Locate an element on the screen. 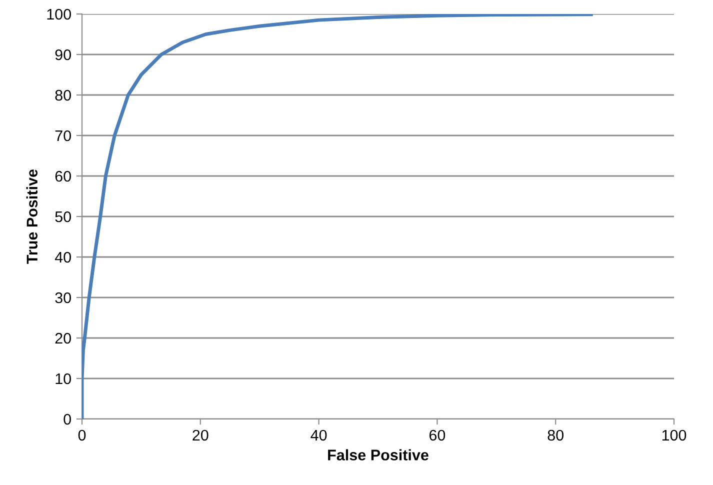 The height and width of the screenshot is (485, 713). y-tick-label: 100 is located at coordinates (59, 14).